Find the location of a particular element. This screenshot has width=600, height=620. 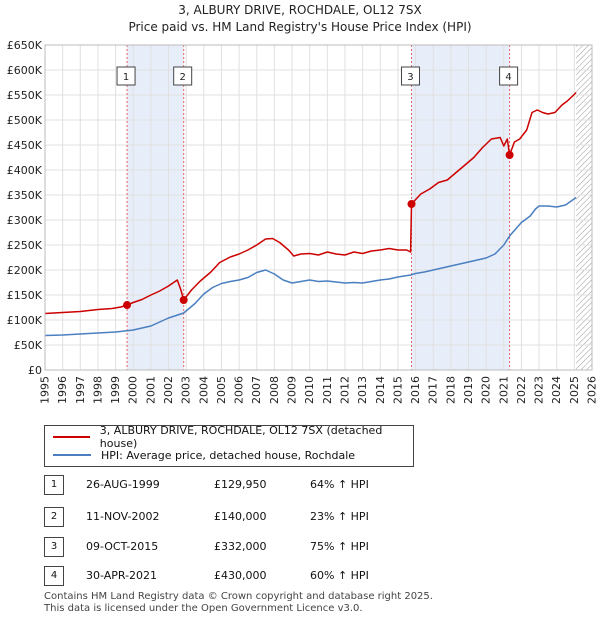

transaction-hpi: 23% ↑ HPI is located at coordinates (339, 516).